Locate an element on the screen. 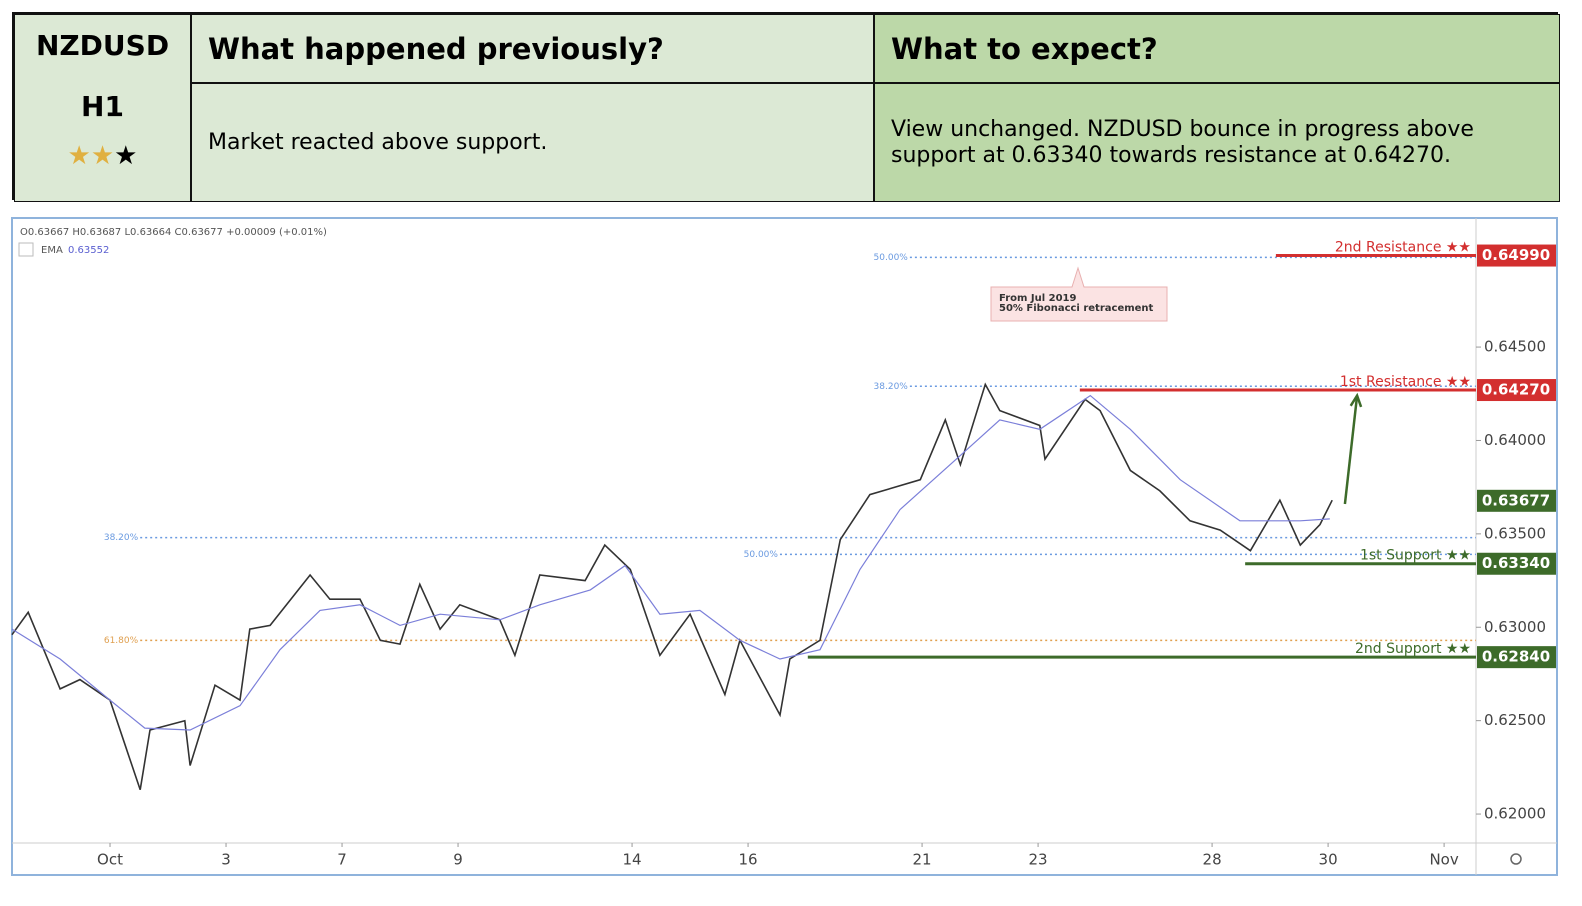 The image size is (1582, 906). annotation-line: 50% Fibonacci retracement is located at coordinates (1076, 308).